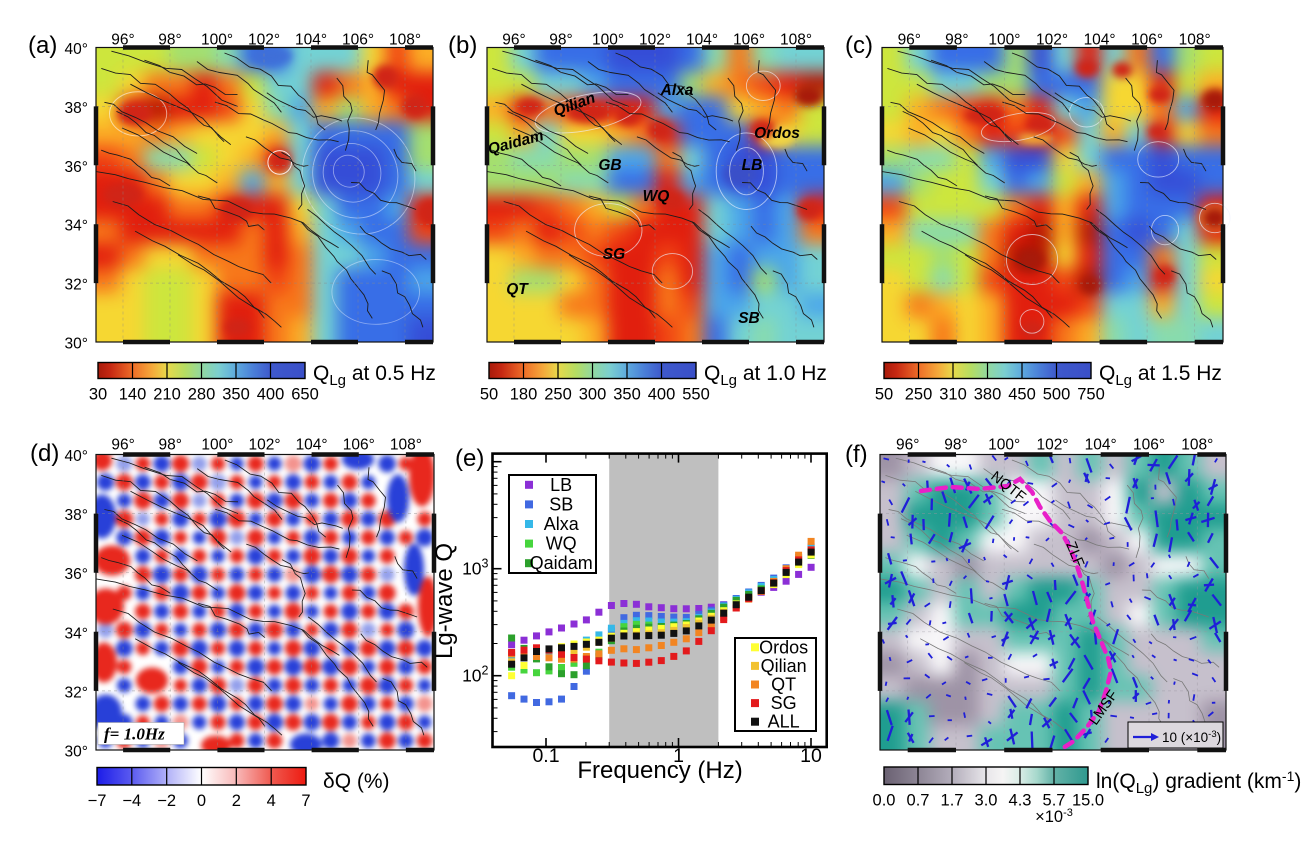 The height and width of the screenshot is (847, 1314). What do you see at coordinates (1088, 801) in the screenshot?
I see `svg-text: 15.0` at bounding box center [1088, 801].